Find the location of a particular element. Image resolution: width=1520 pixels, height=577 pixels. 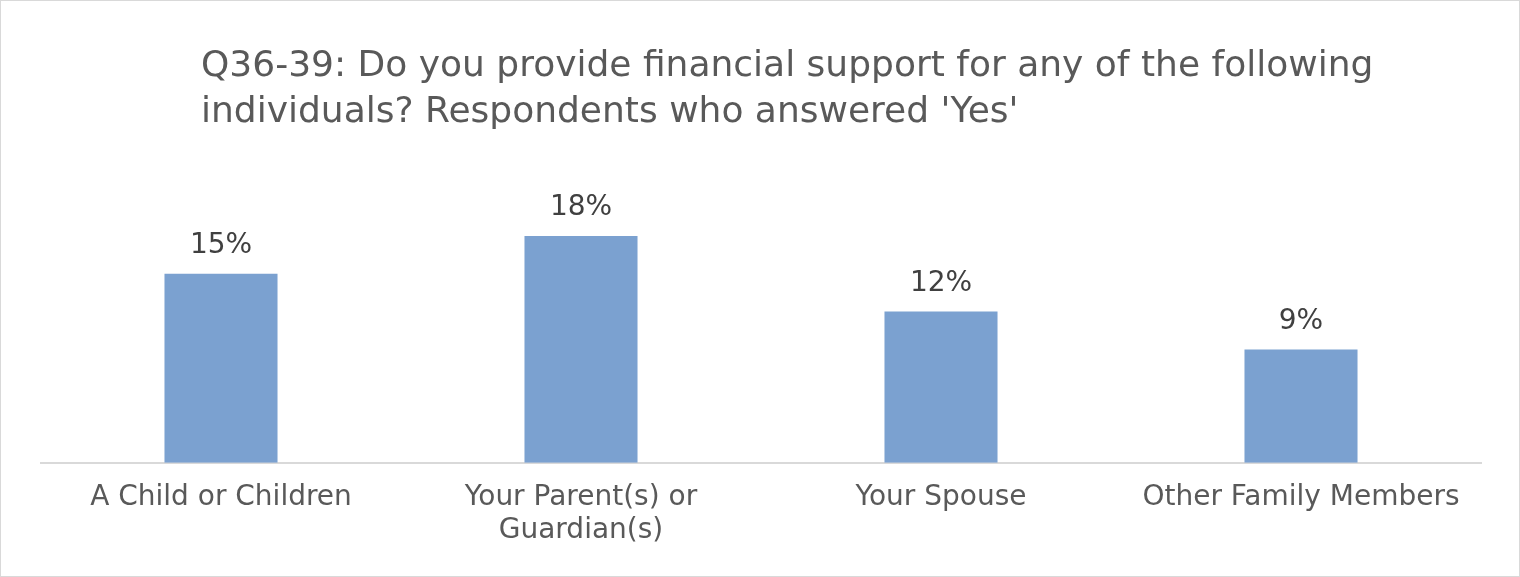

x-tick-label: Your Parent(s) or Guardian(s) is located at coordinates (580, 512).